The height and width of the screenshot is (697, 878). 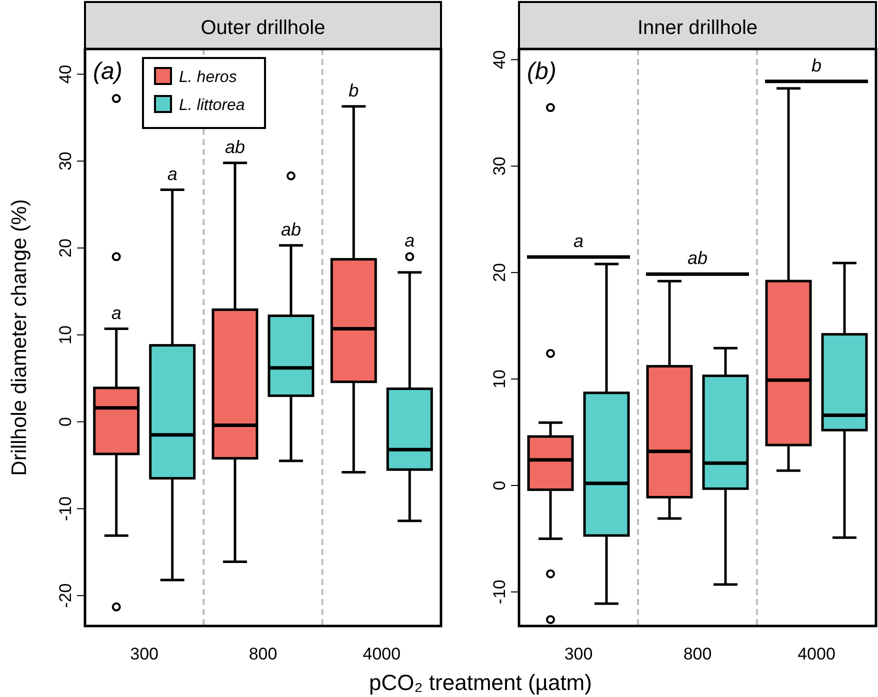 What do you see at coordinates (263, 28) in the screenshot?
I see `chart-title: Outer drillhole` at bounding box center [263, 28].